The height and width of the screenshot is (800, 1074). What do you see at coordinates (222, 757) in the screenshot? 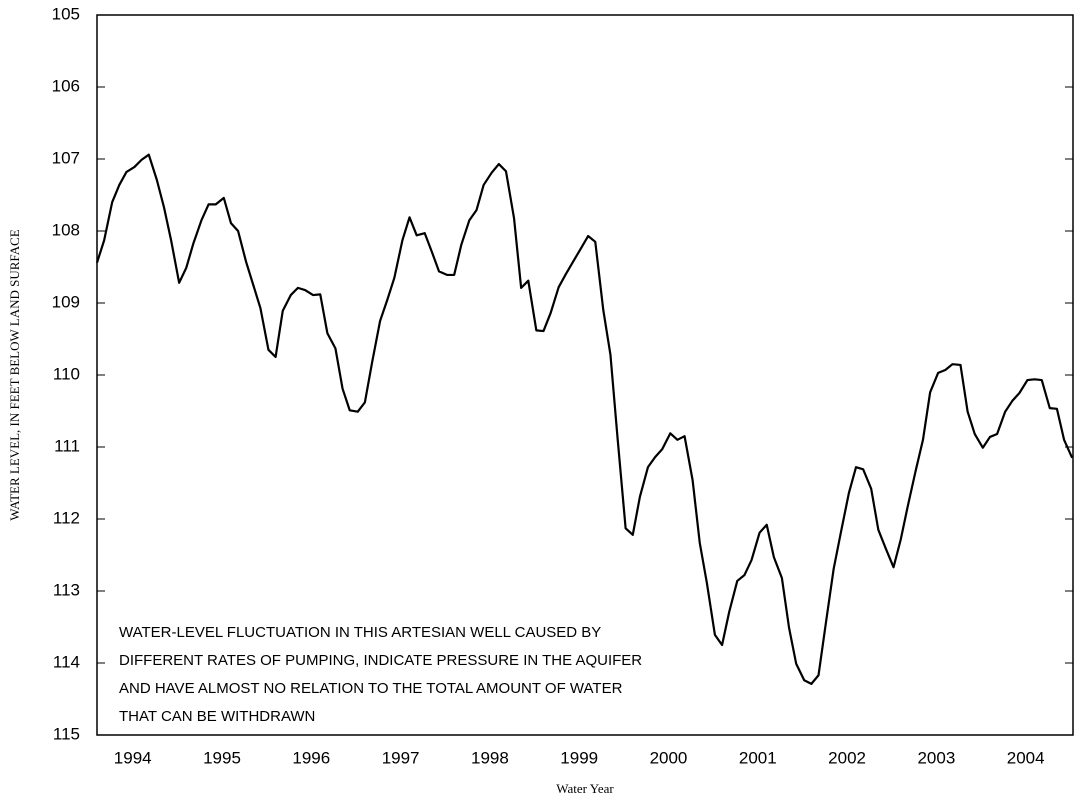
I see `x-tick-label: 1995` at bounding box center [222, 757].